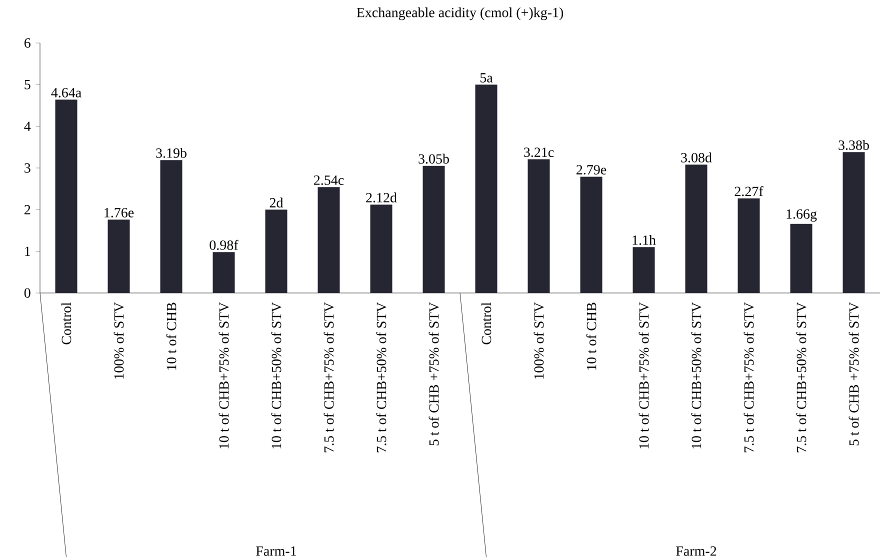 Image resolution: width=891 pixels, height=557 pixels. Describe the element at coordinates (277, 203) in the screenshot. I see `data-label: 2d` at that location.